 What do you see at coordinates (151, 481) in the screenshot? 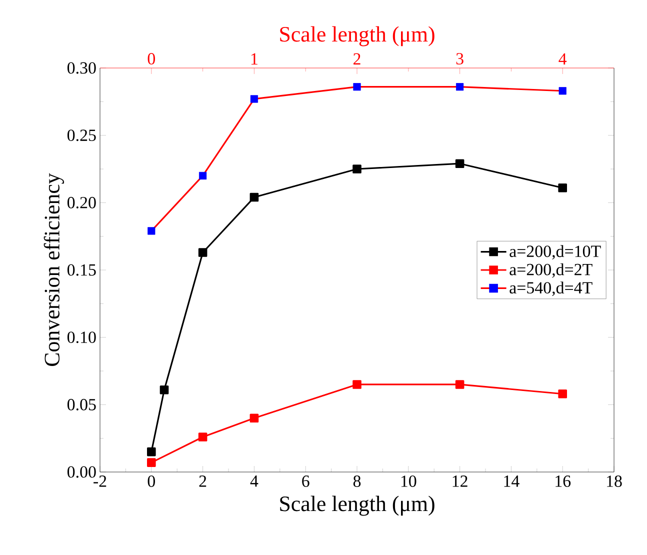
I see `x-tick-label: 0` at bounding box center [151, 481].